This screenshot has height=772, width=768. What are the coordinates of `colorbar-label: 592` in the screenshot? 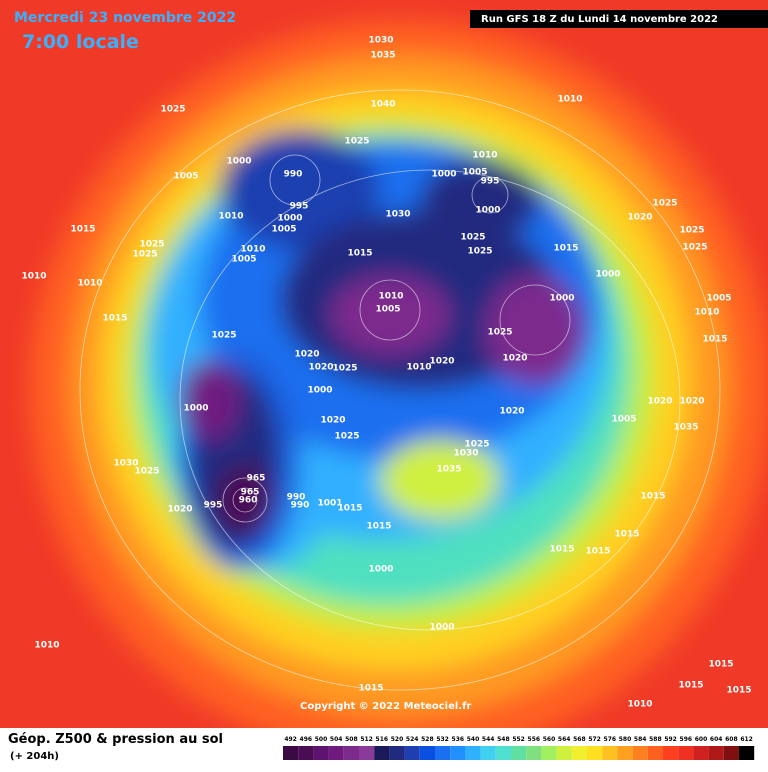 It's located at (670, 739).